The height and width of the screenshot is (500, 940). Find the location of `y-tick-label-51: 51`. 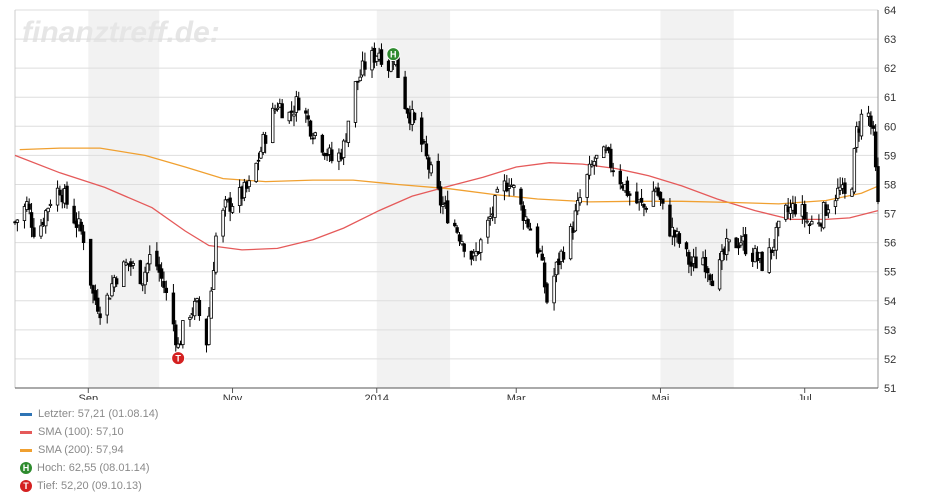

y-tick-label-51: 51 is located at coordinates (890, 389).